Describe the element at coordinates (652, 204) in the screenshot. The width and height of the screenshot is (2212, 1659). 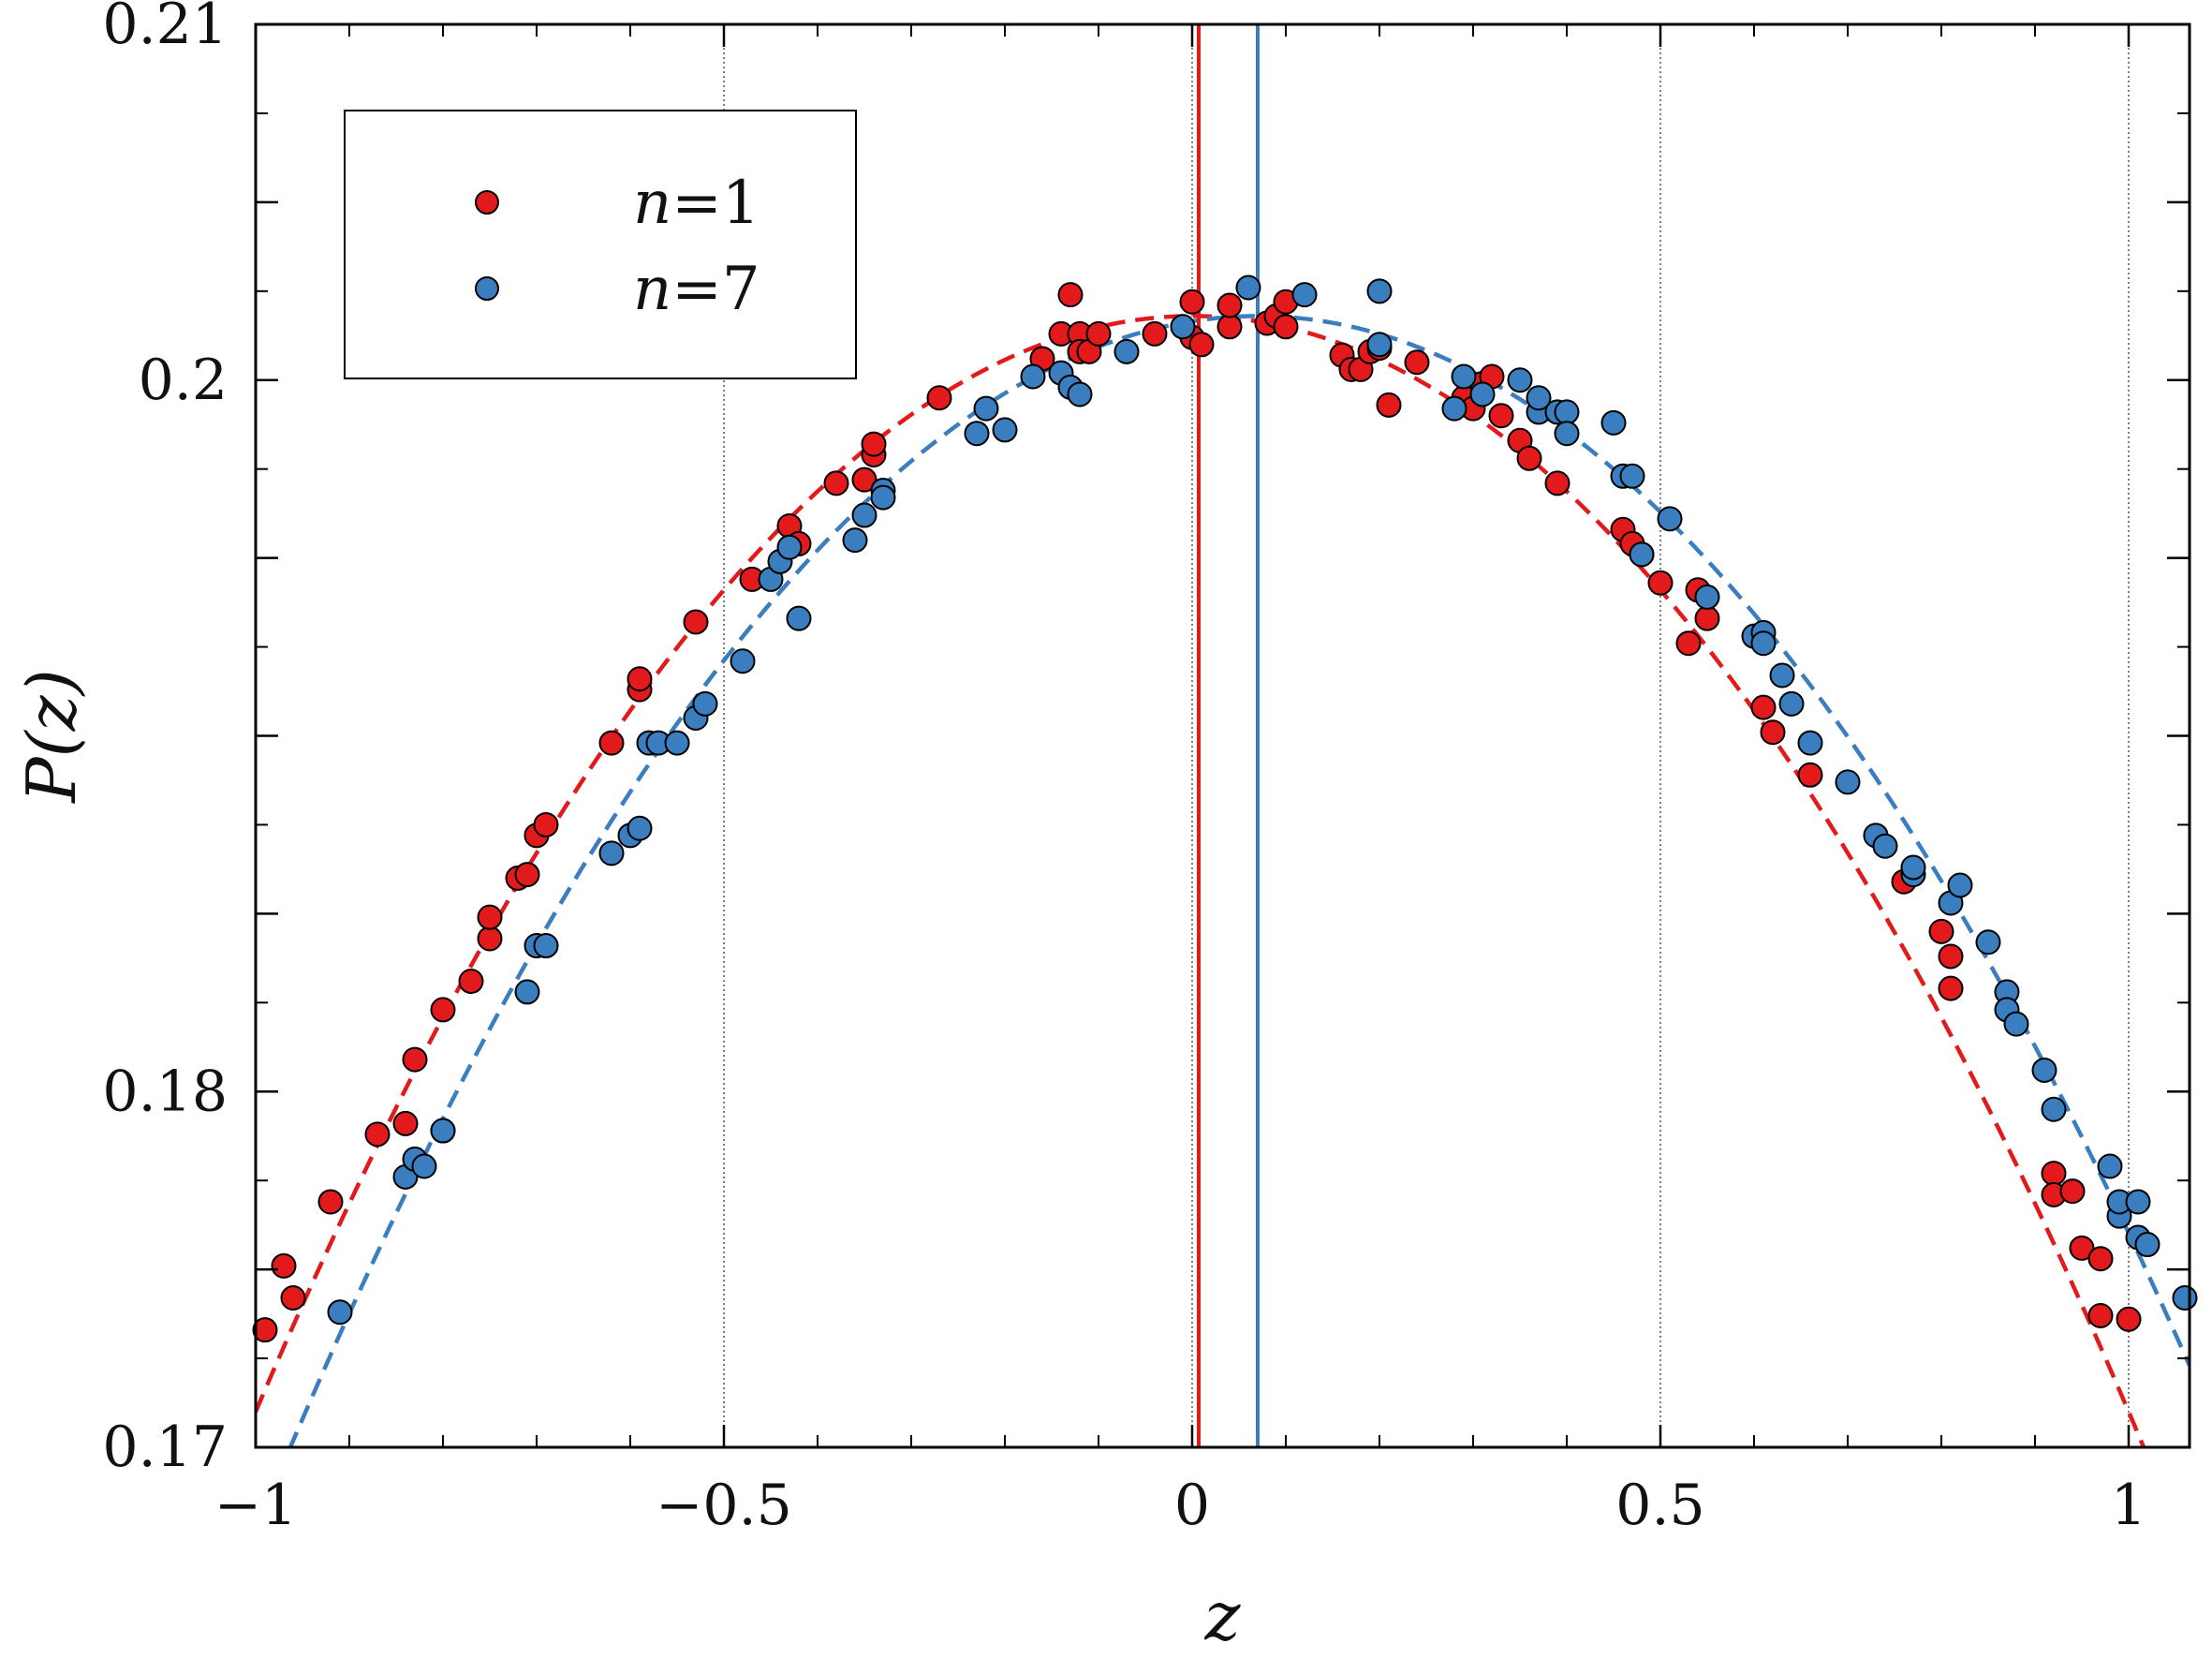
I see `legend-label-n1-var: n` at that location.